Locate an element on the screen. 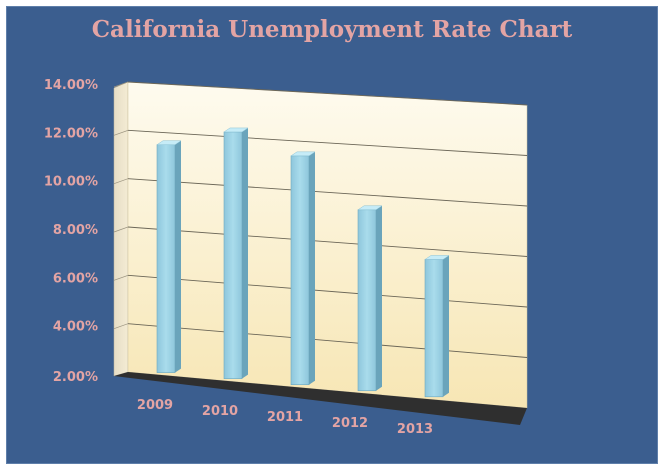 Image resolution: width=664 pixels, height=469 pixels. x-tick-label: 2009 is located at coordinates (155, 405).